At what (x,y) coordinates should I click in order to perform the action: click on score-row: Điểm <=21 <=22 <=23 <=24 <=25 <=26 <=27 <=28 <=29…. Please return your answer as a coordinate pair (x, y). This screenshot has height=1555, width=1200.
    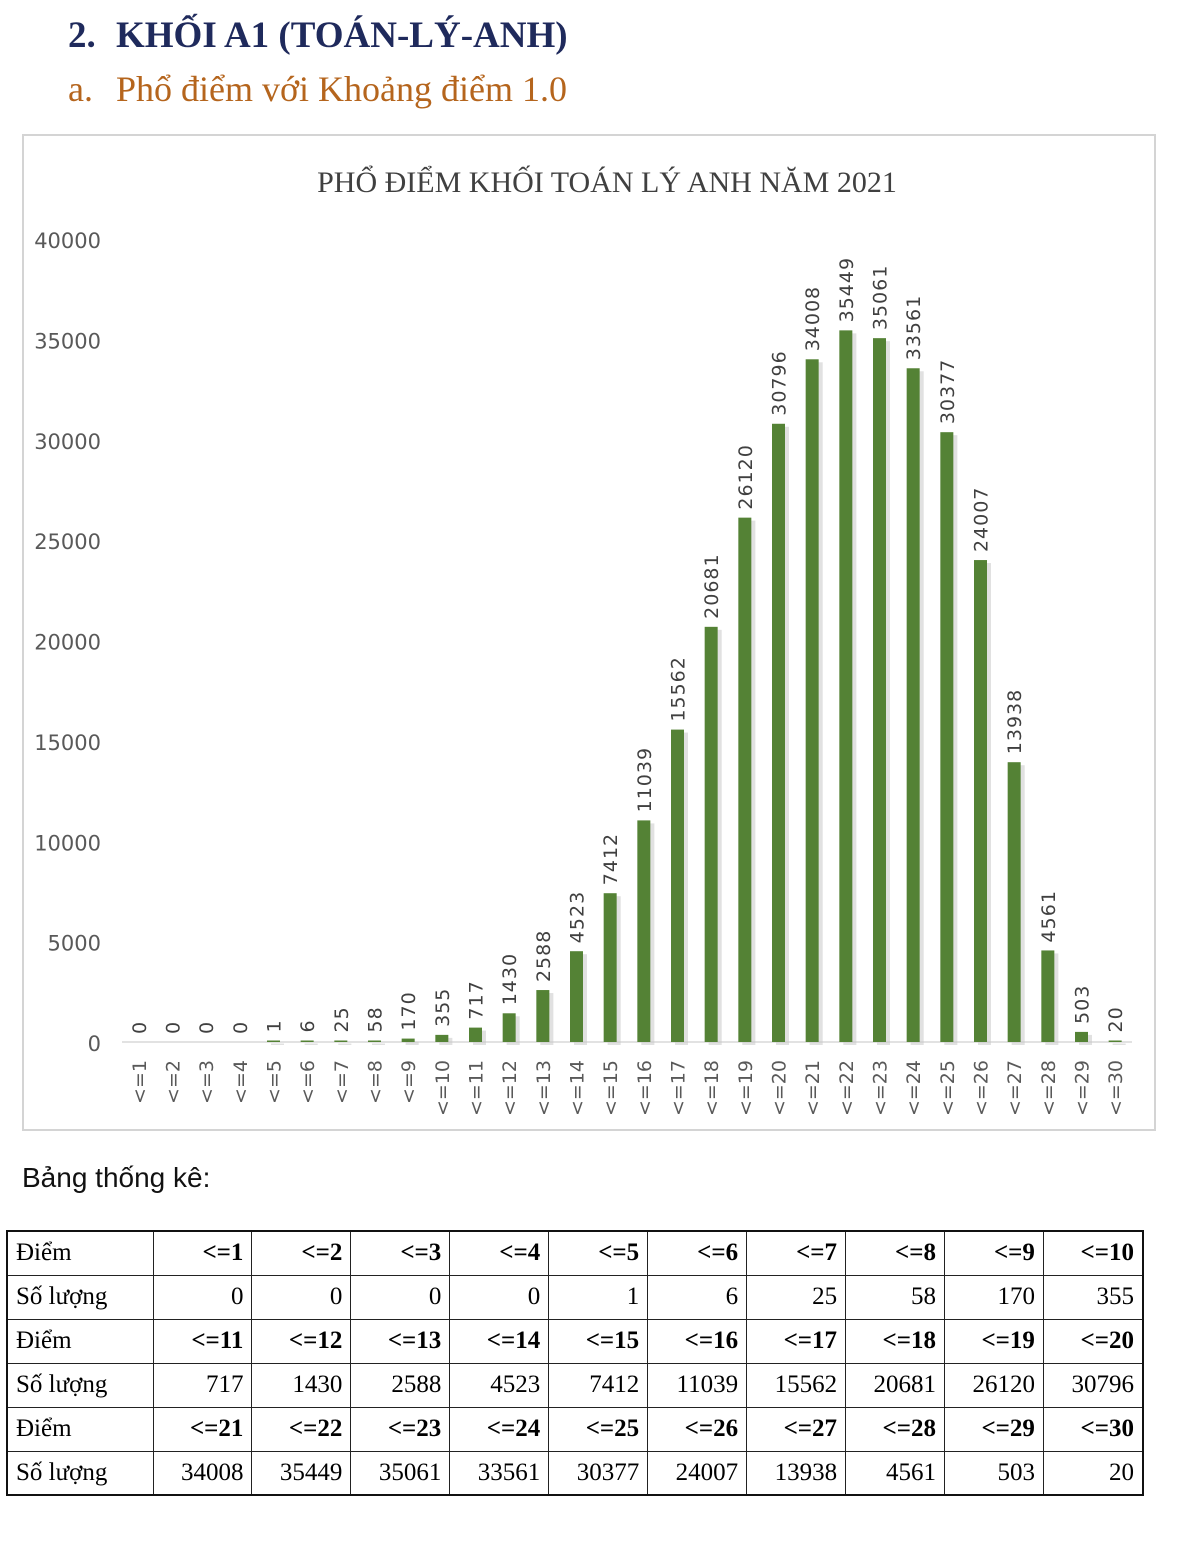
    Looking at the image, I should click on (575, 1429).